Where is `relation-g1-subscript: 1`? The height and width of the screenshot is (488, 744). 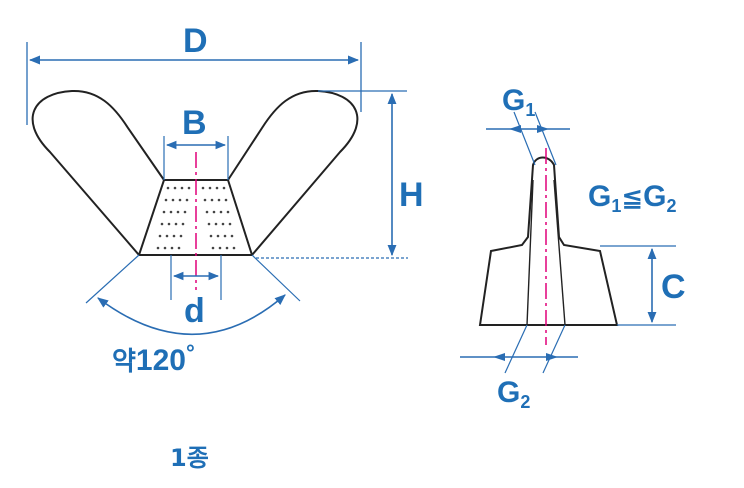
relation-g1-subscript: 1 is located at coordinates (616, 206).